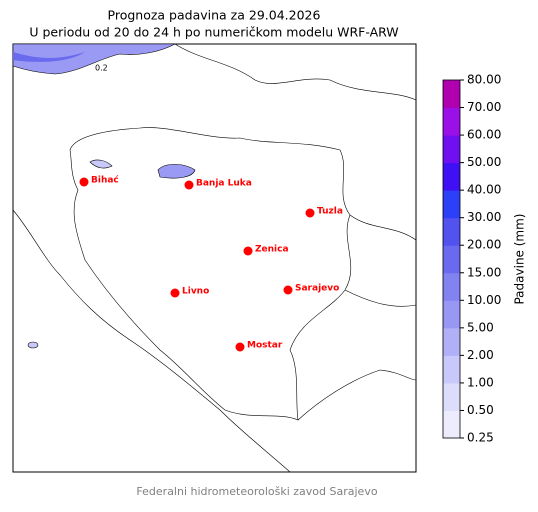 The image size is (538, 512). Describe the element at coordinates (484, 217) in the screenshot. I see `colorbar-tick-label: 30.00` at that location.